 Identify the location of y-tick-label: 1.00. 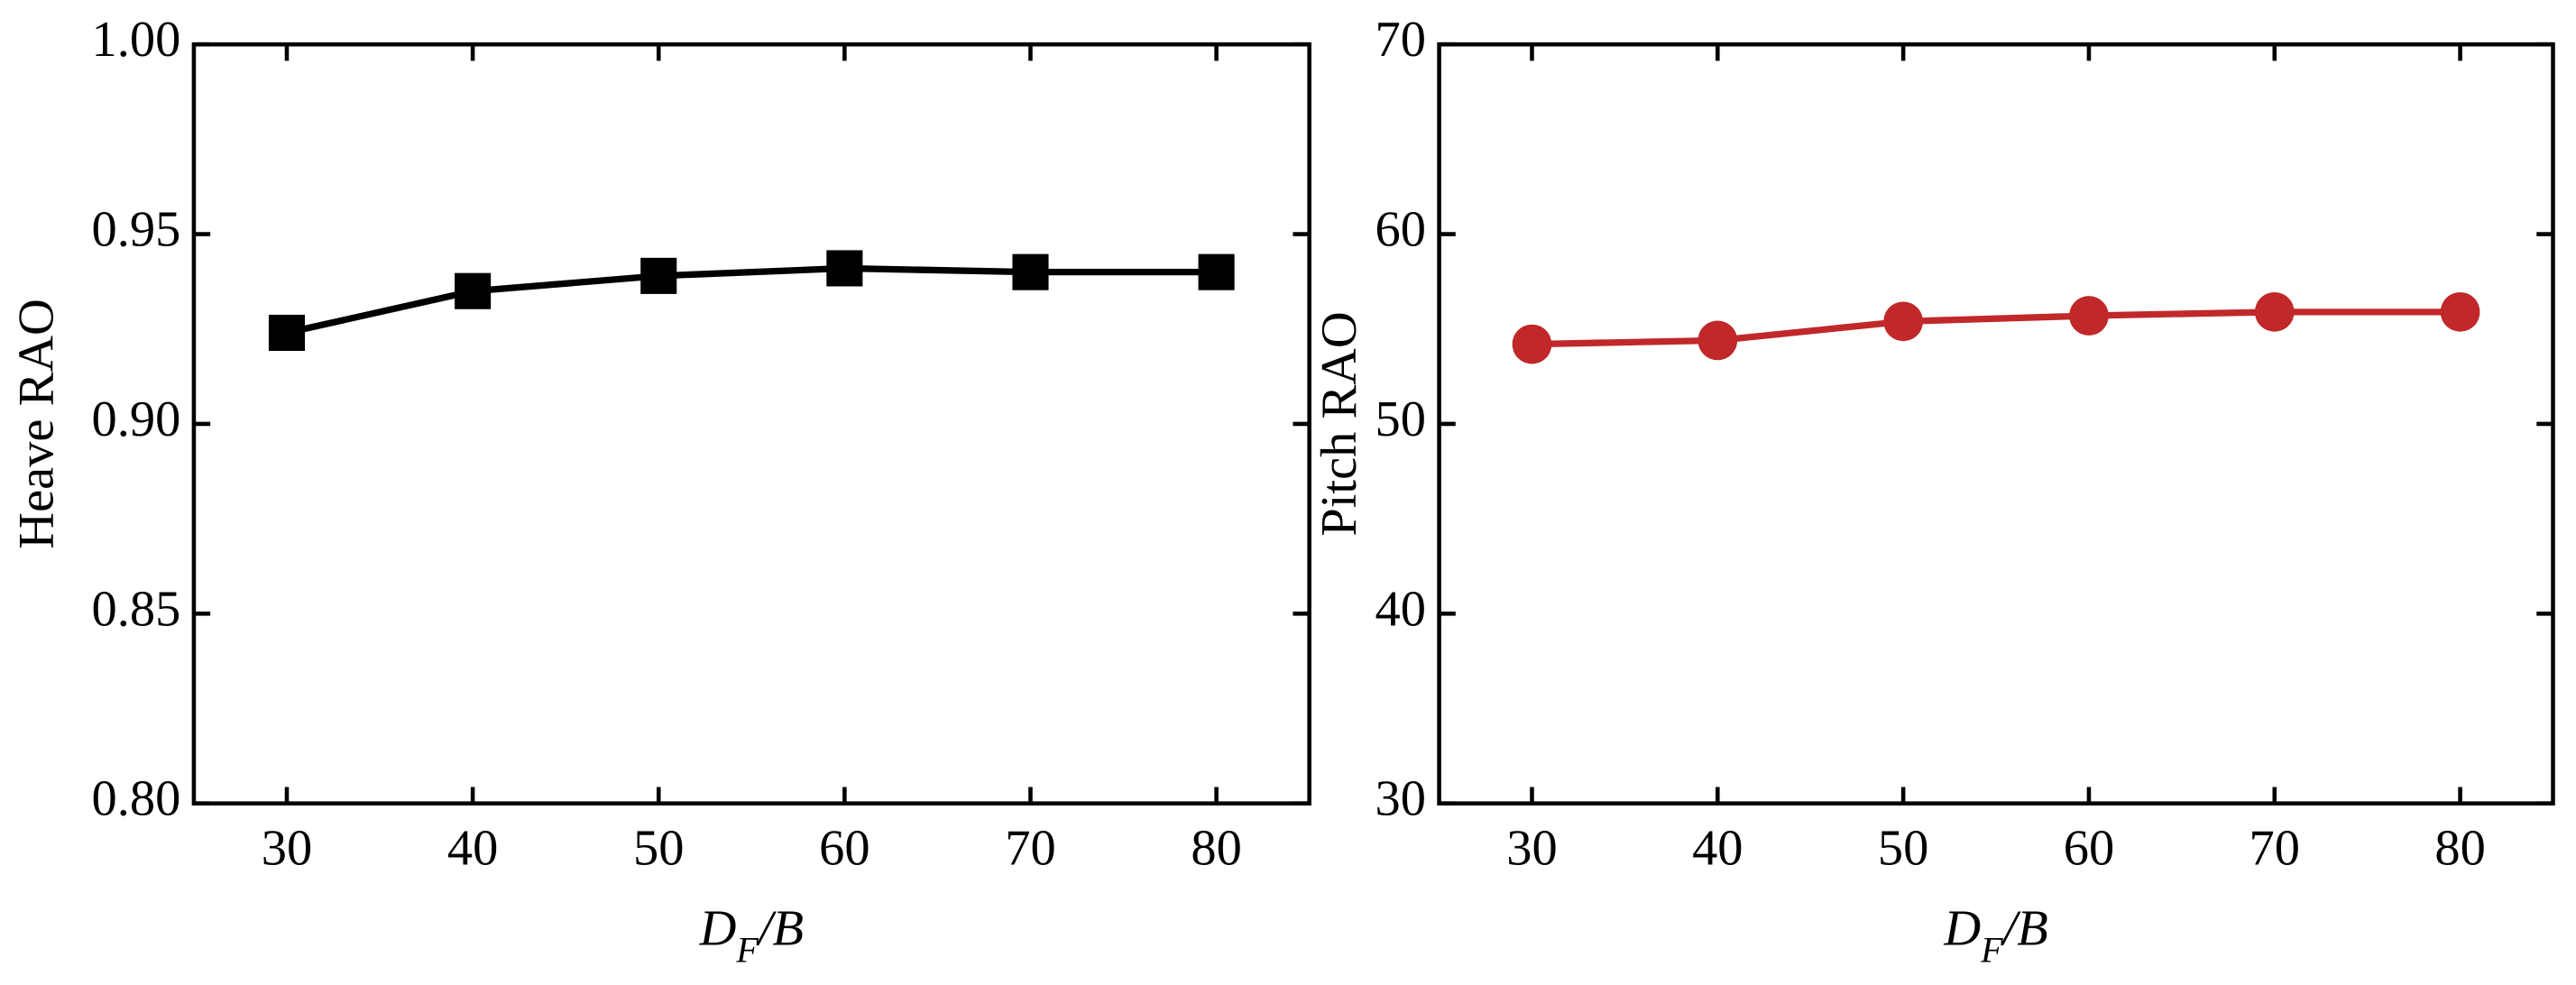
(136, 40).